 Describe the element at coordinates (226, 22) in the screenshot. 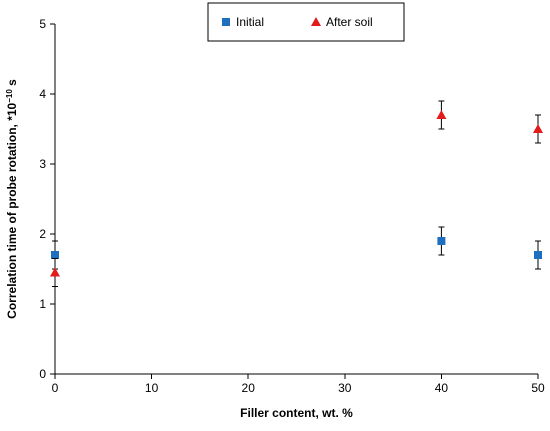

I see `legend-marker-square` at that location.